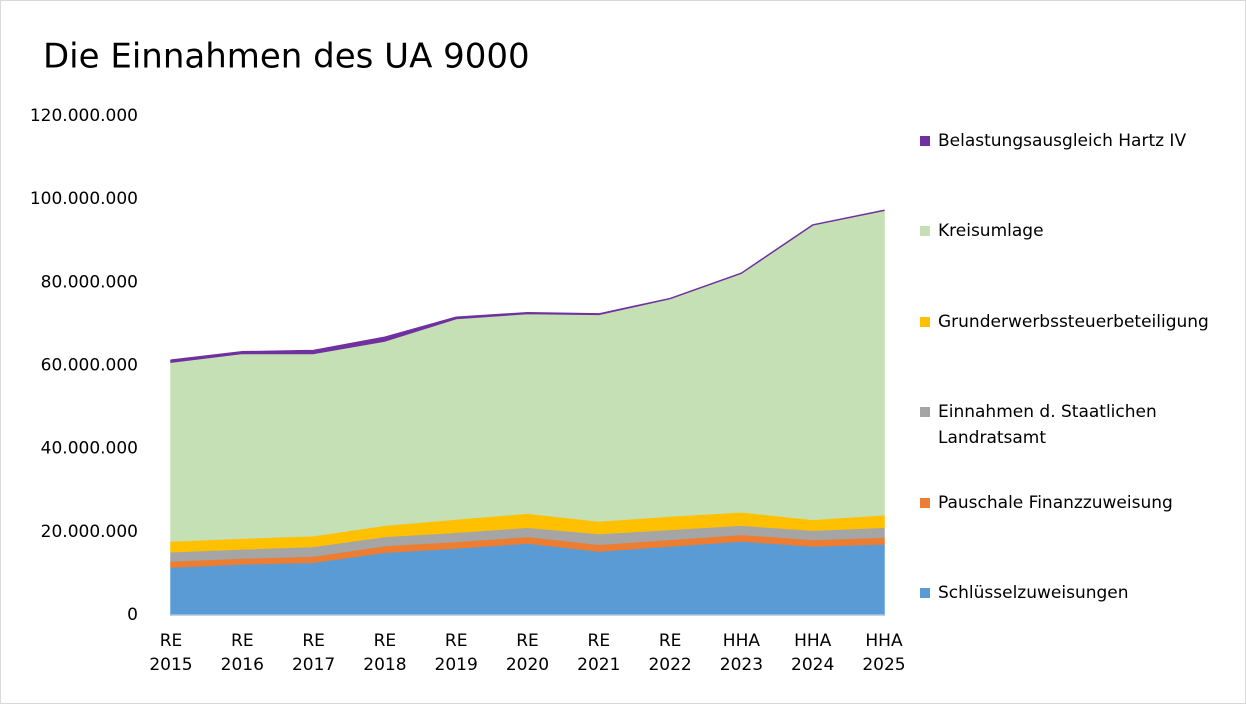 The image size is (1246, 704). I want to click on x-tick-label: HHA 2024, so click(813, 653).